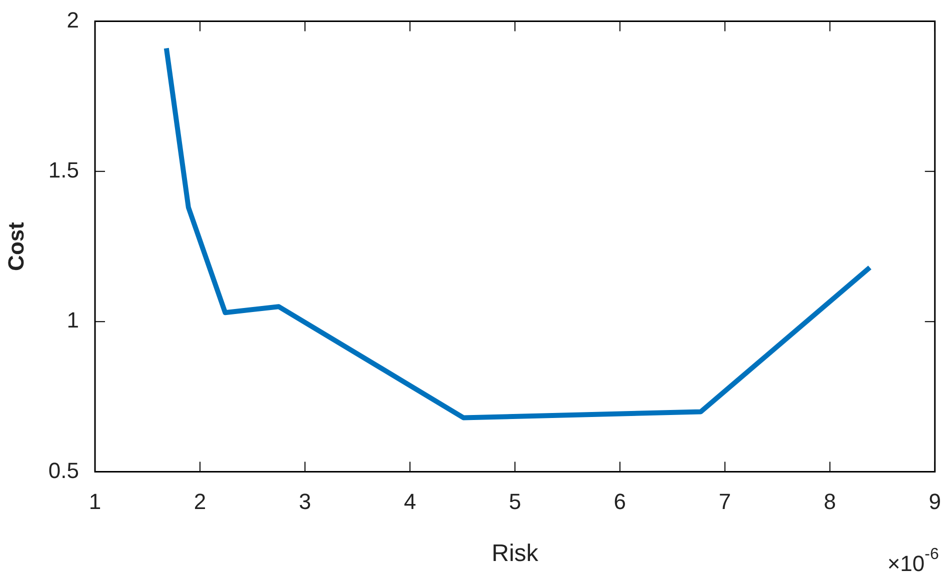 The height and width of the screenshot is (583, 951). I want to click on x-axis-title: Risk, so click(516, 554).